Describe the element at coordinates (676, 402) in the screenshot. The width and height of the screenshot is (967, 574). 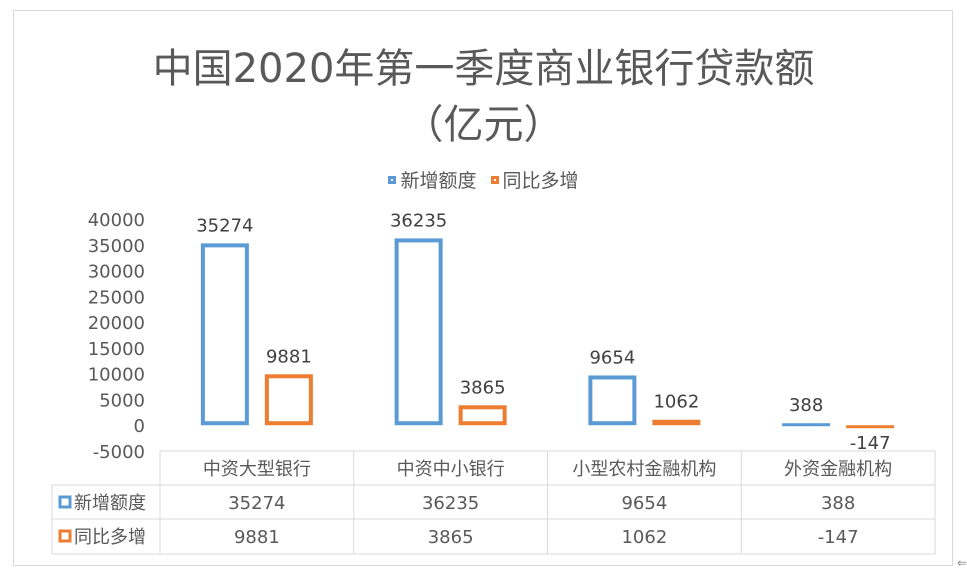
I see `data-label-s1-c2: 1062` at that location.